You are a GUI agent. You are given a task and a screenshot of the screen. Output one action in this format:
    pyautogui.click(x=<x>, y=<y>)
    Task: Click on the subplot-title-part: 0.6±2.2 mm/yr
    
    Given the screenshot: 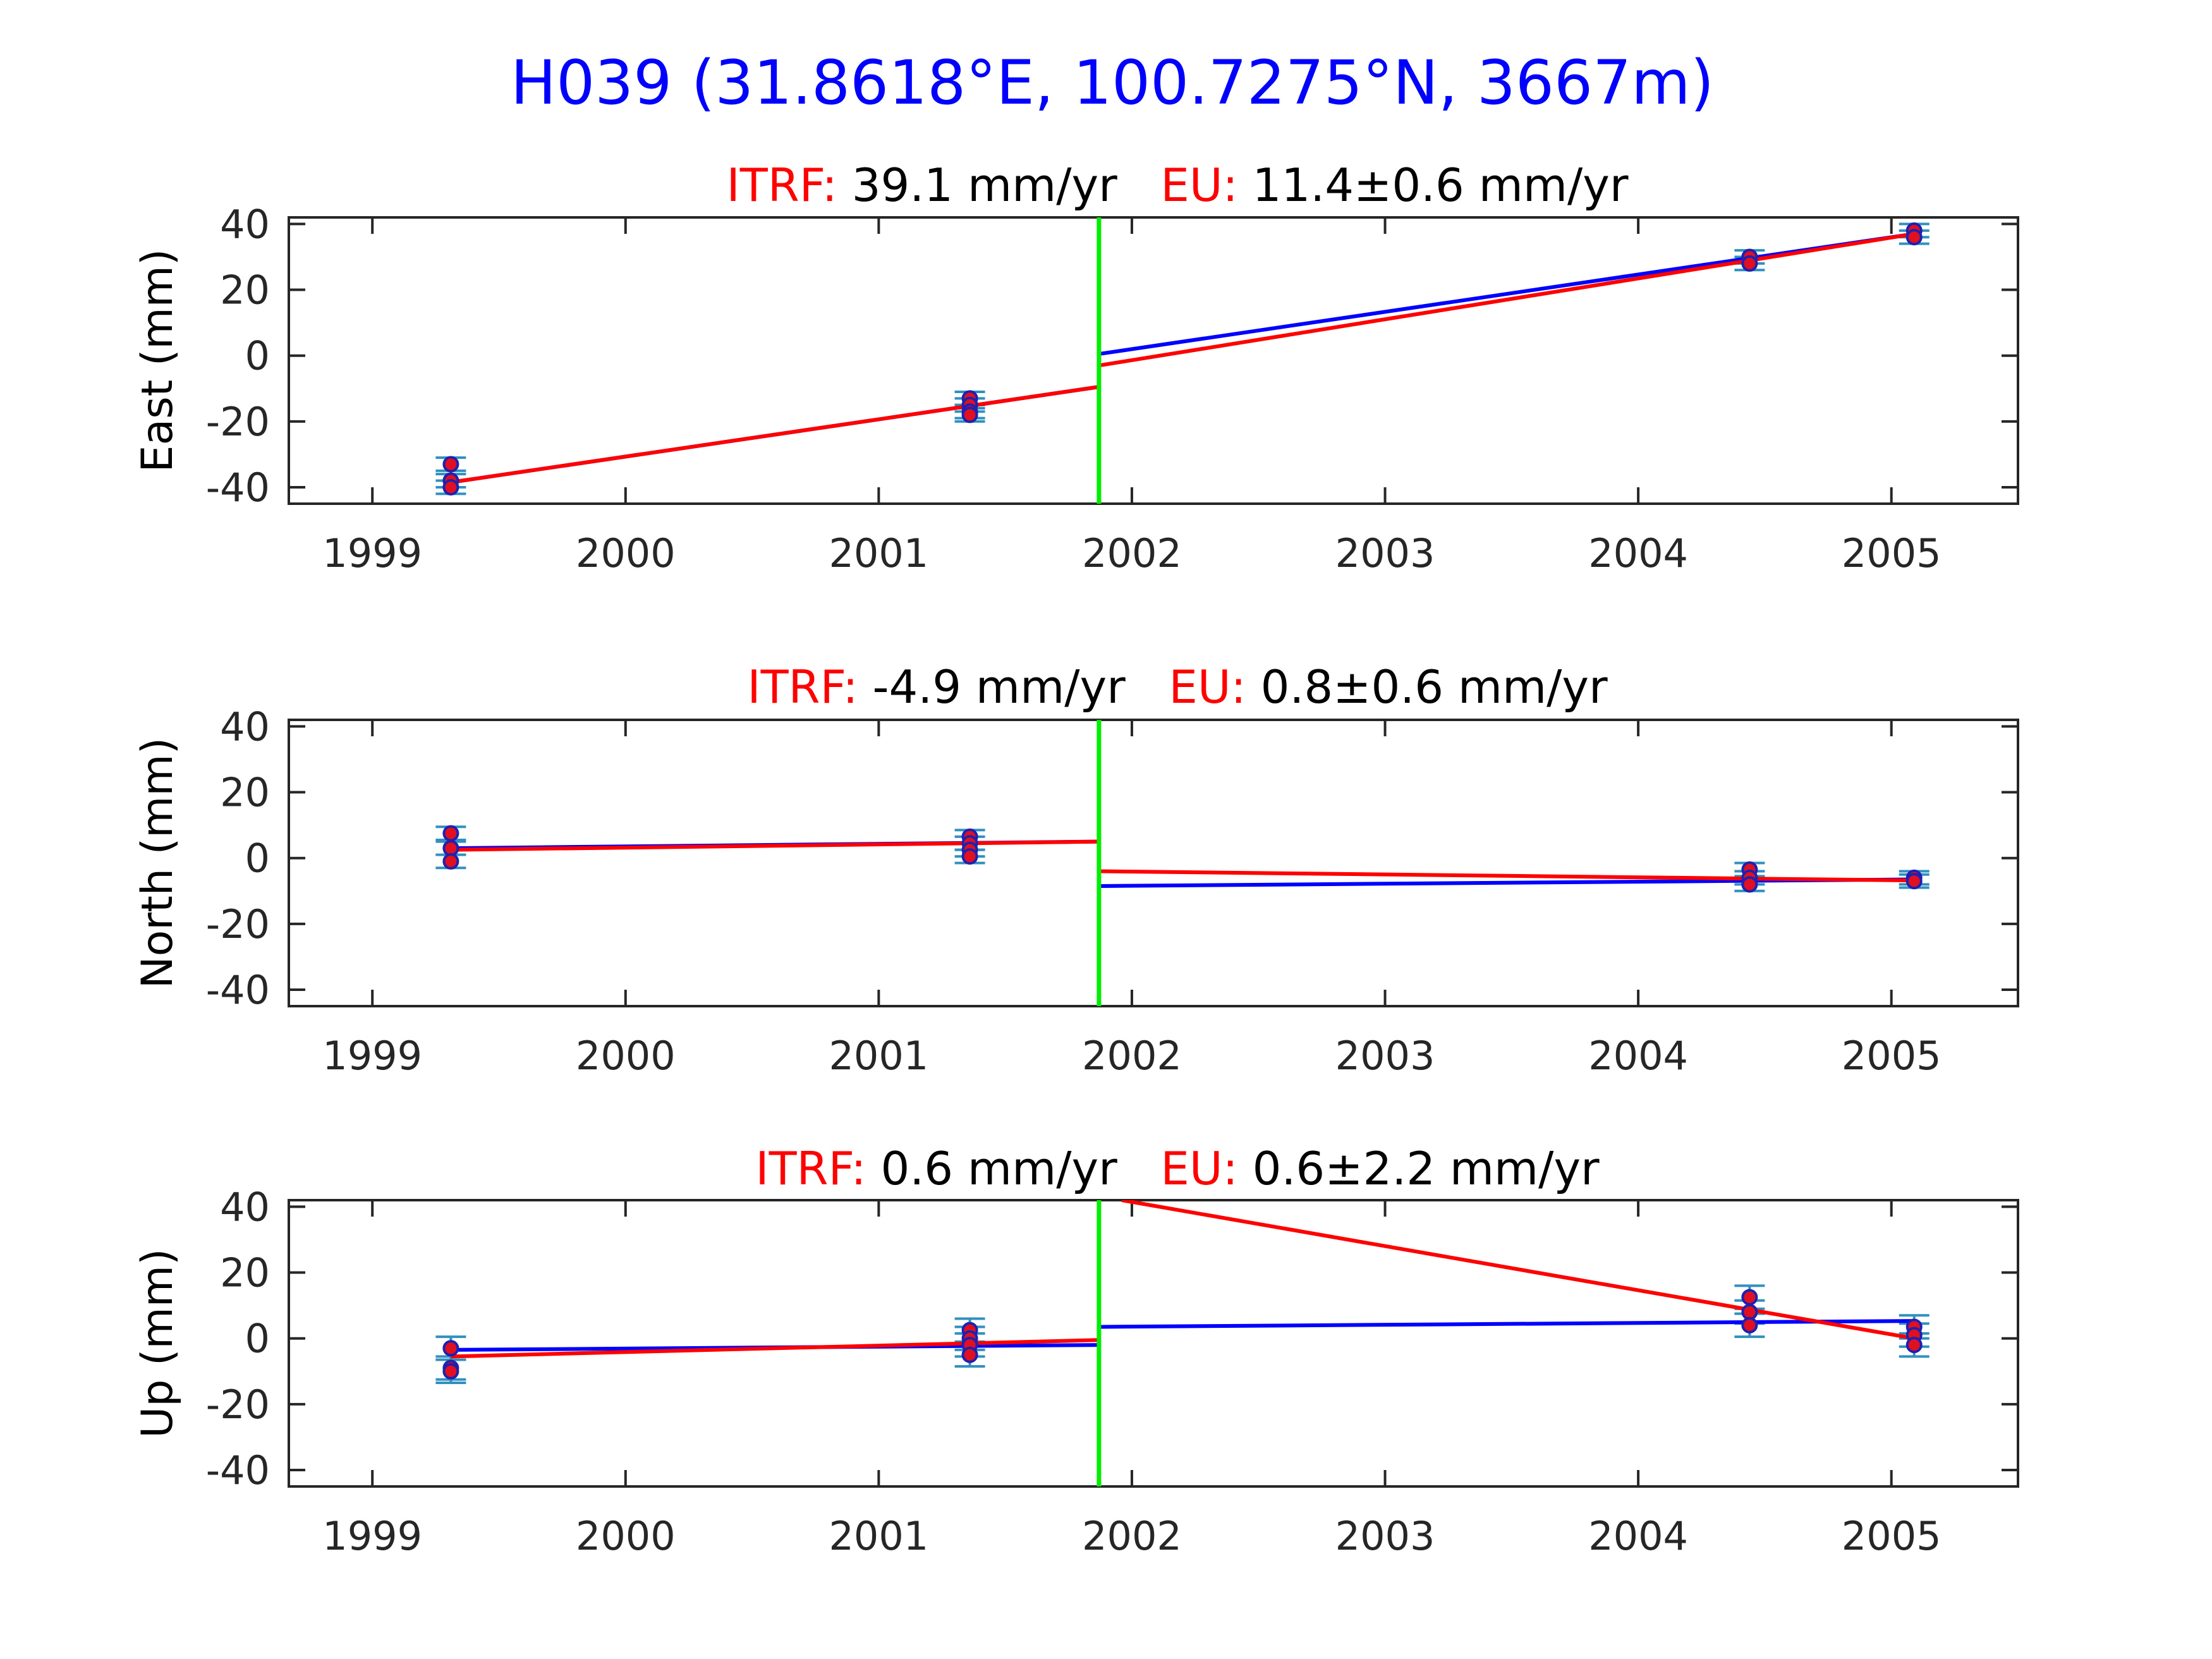 What is the action you would take?
    pyautogui.click(x=1419, y=1168)
    